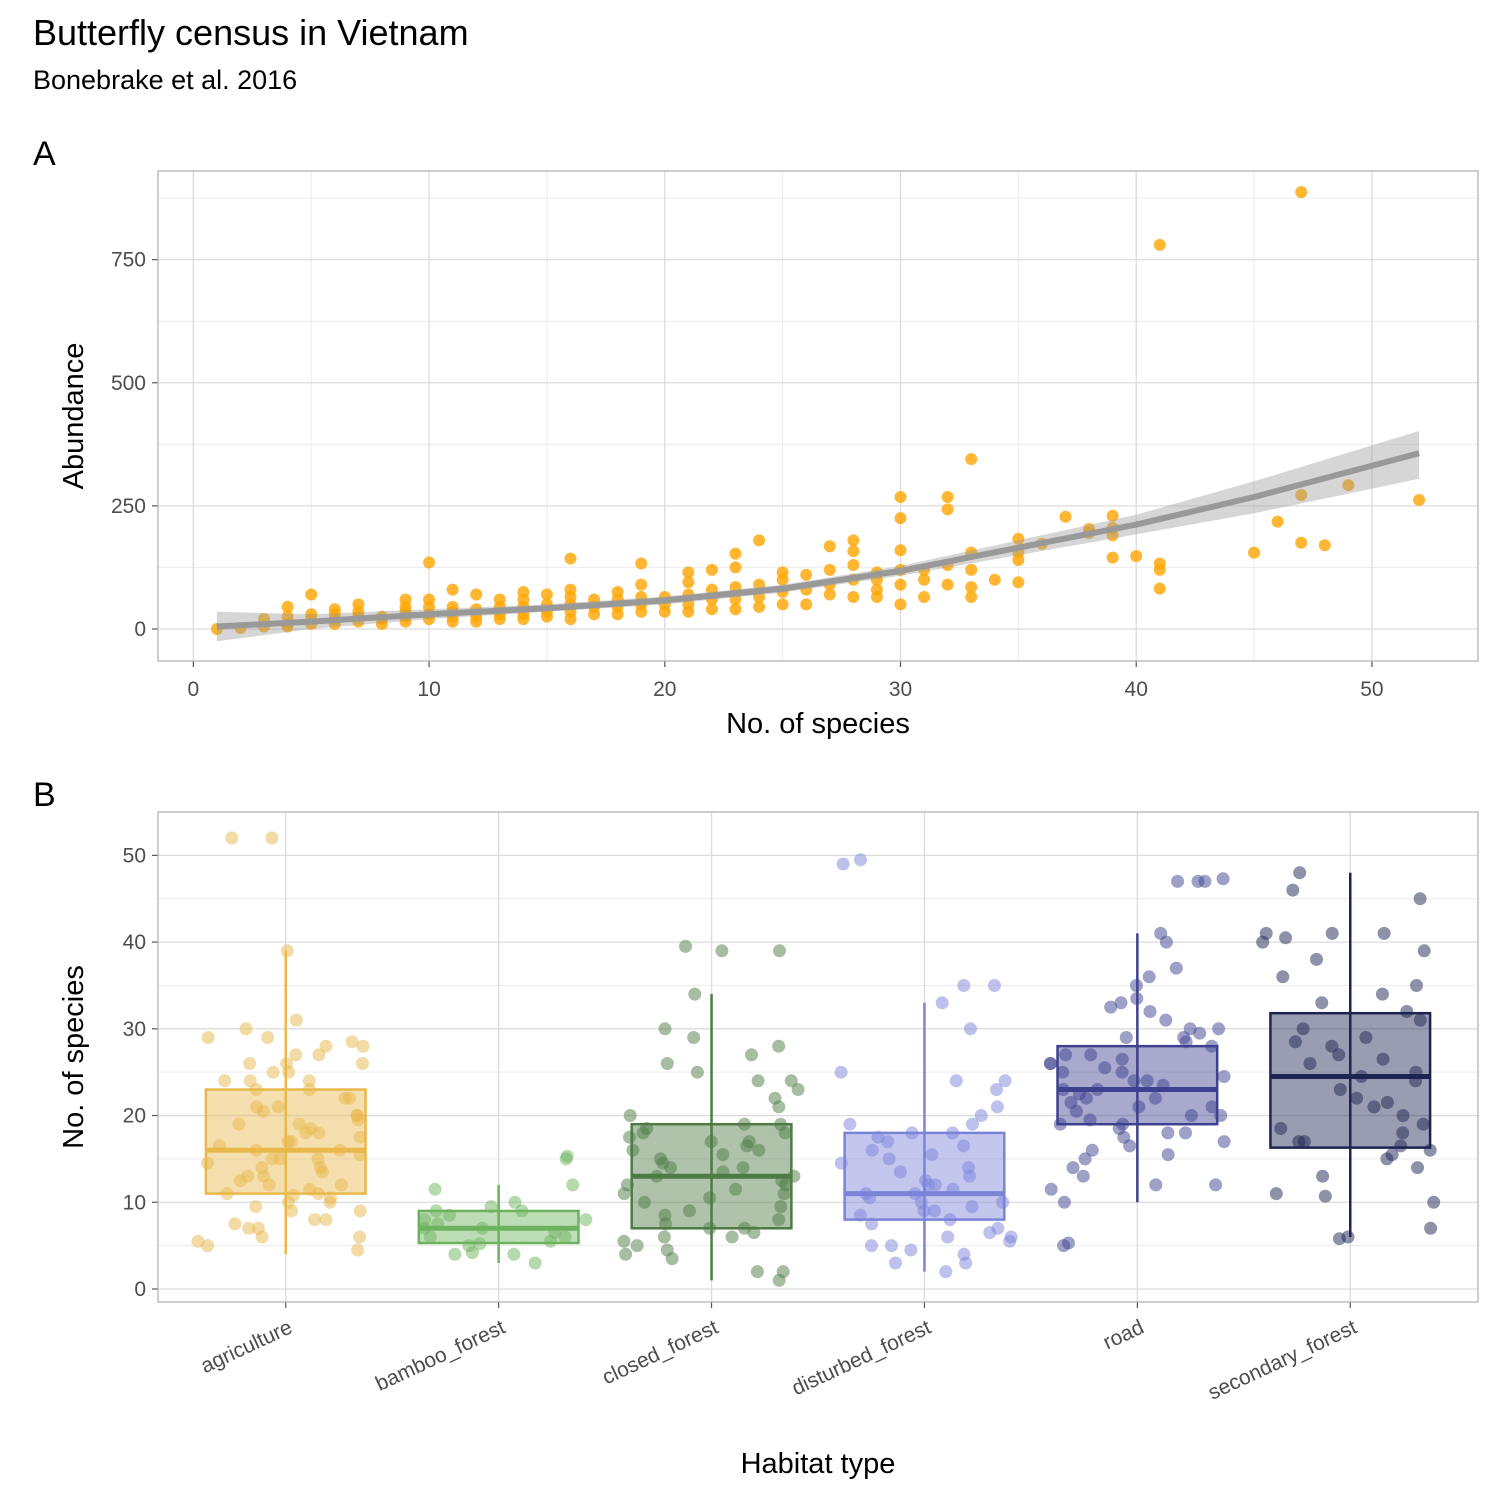  I want to click on panel-b-x-tick-label: disturbed_forest, so click(861, 1358).